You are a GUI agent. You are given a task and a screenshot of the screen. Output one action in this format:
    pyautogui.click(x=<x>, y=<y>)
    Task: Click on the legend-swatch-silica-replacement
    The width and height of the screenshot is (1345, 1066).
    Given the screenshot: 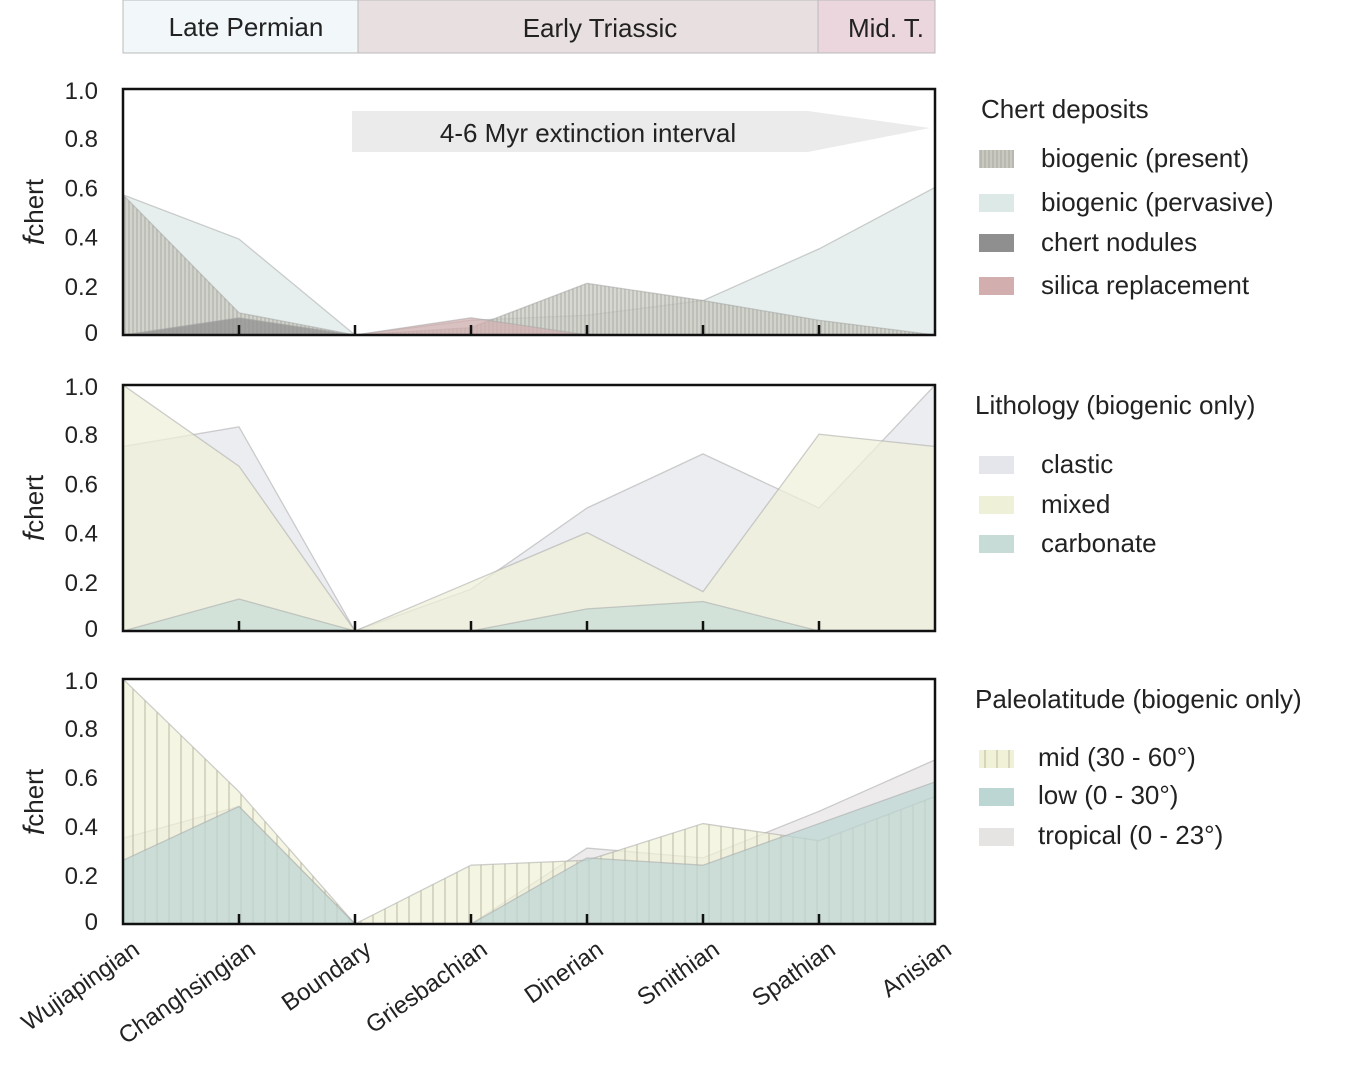 What is the action you would take?
    pyautogui.click(x=996, y=286)
    